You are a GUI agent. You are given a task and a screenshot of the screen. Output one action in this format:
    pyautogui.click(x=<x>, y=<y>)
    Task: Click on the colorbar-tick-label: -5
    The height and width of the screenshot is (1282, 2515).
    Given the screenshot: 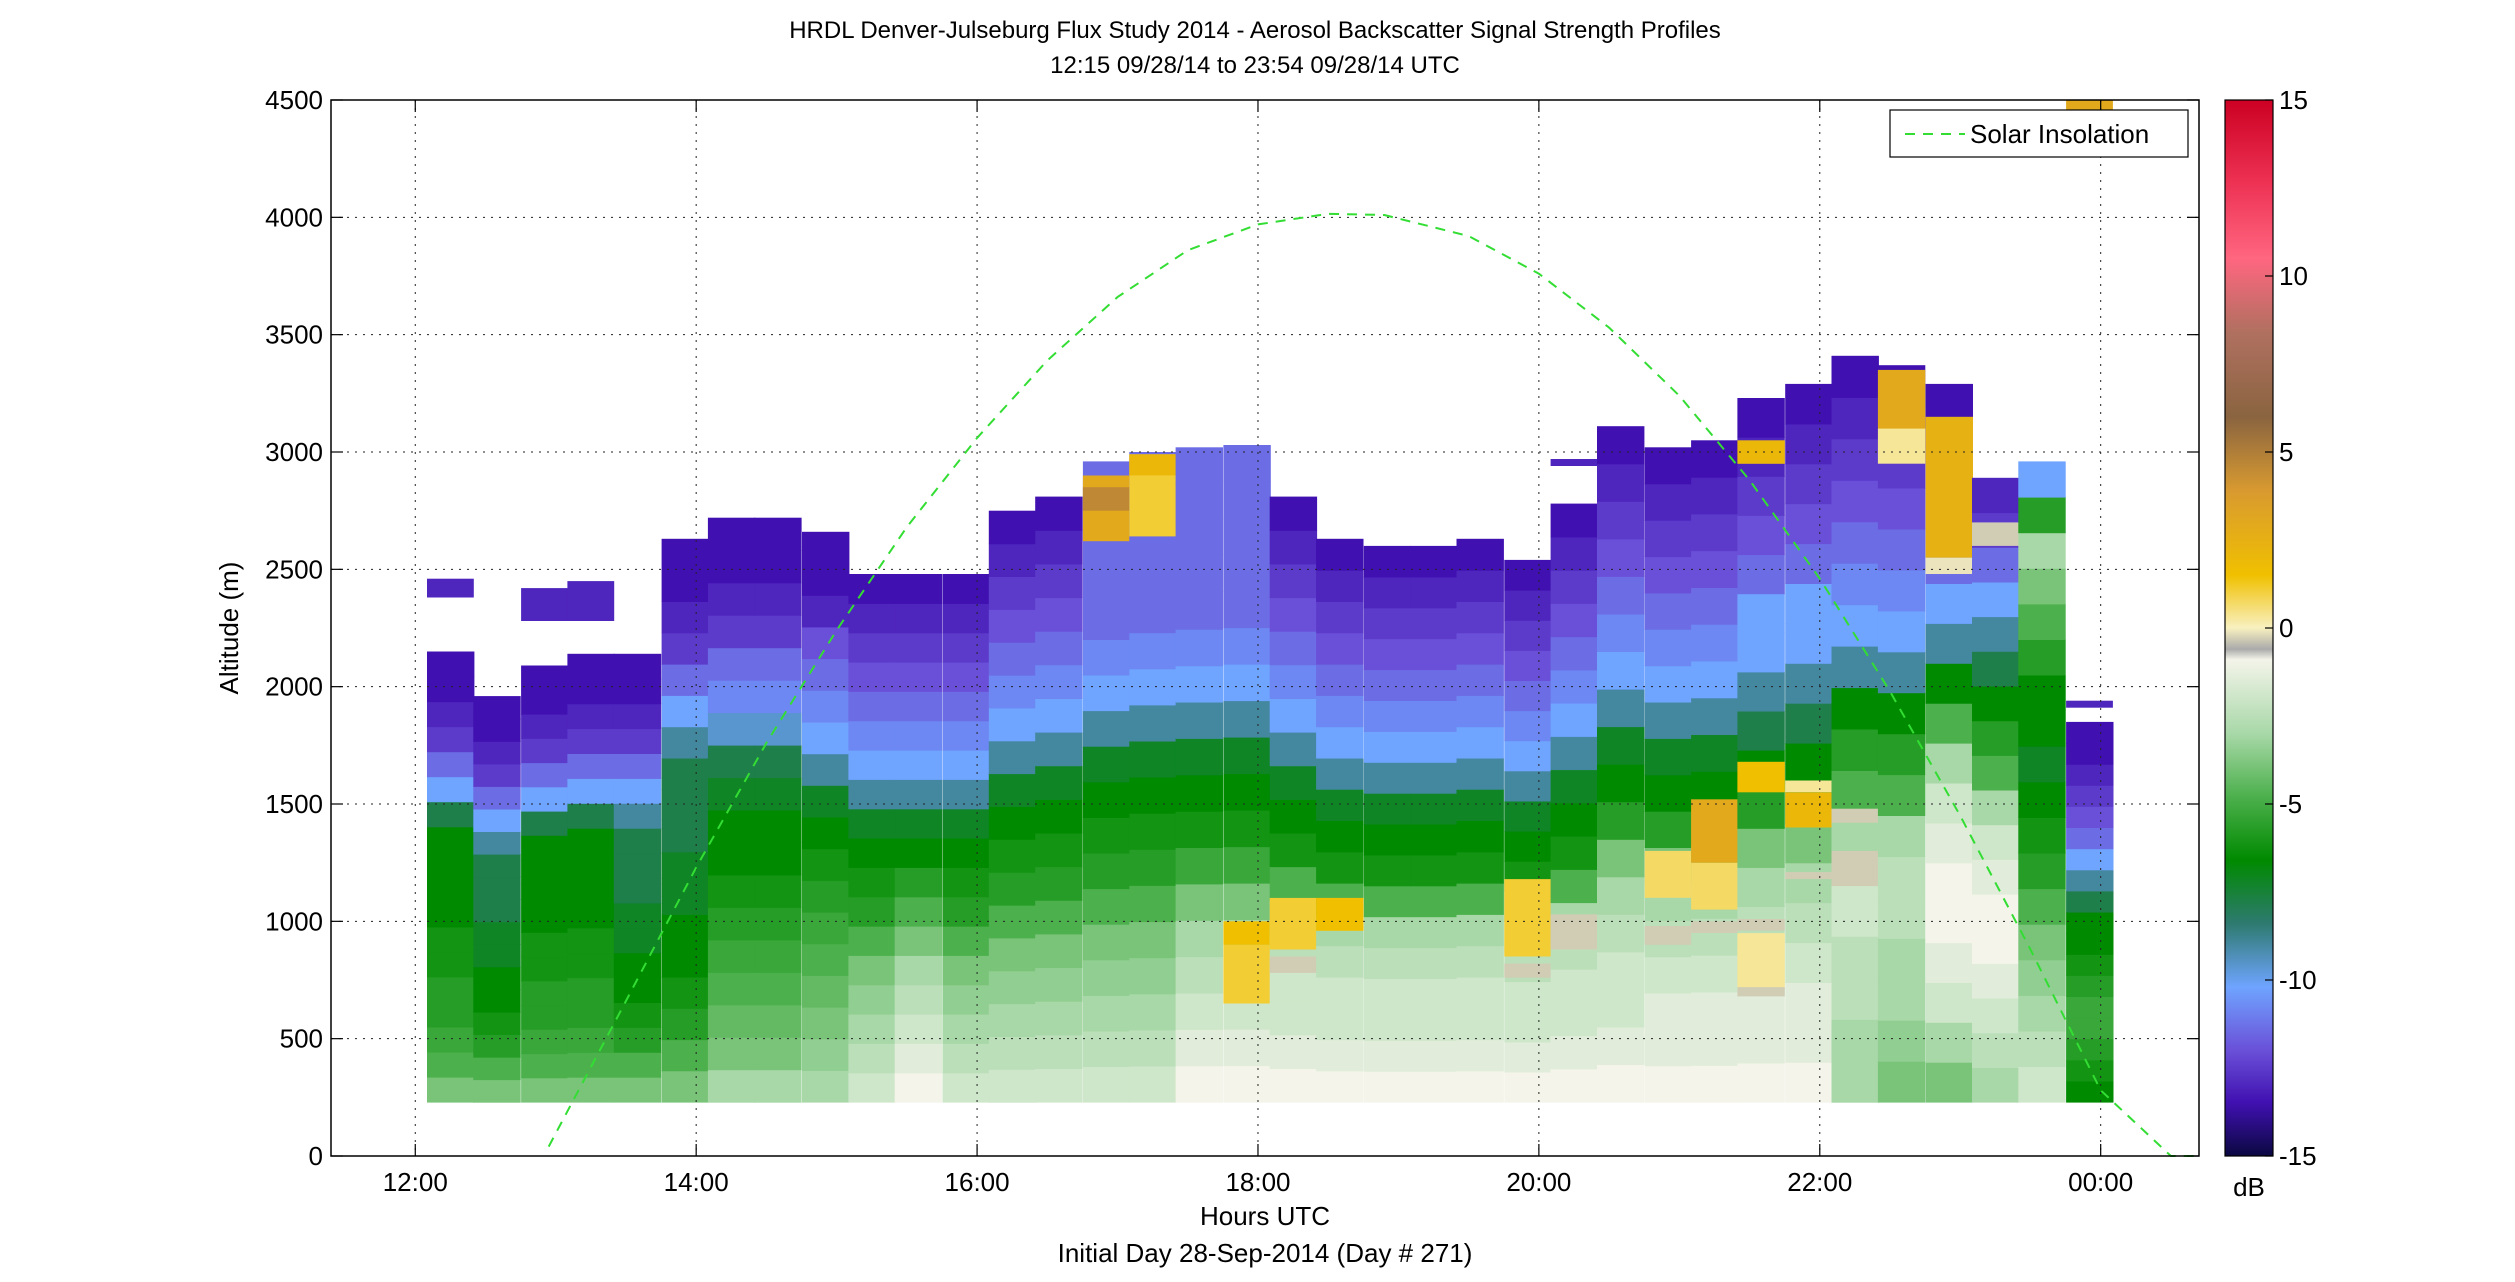 What is the action you would take?
    pyautogui.click(x=2290, y=804)
    